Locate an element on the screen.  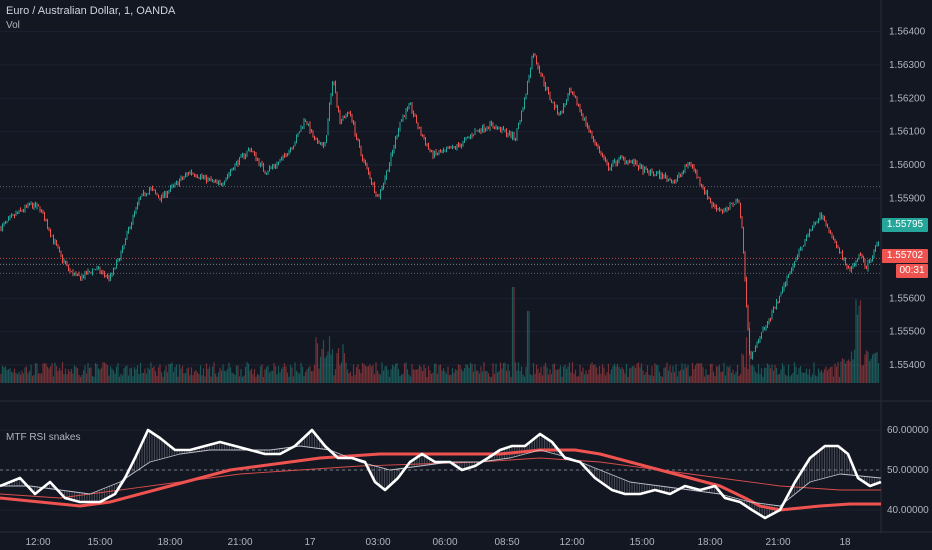
time-tick-label: 18:00 is located at coordinates (169, 542).